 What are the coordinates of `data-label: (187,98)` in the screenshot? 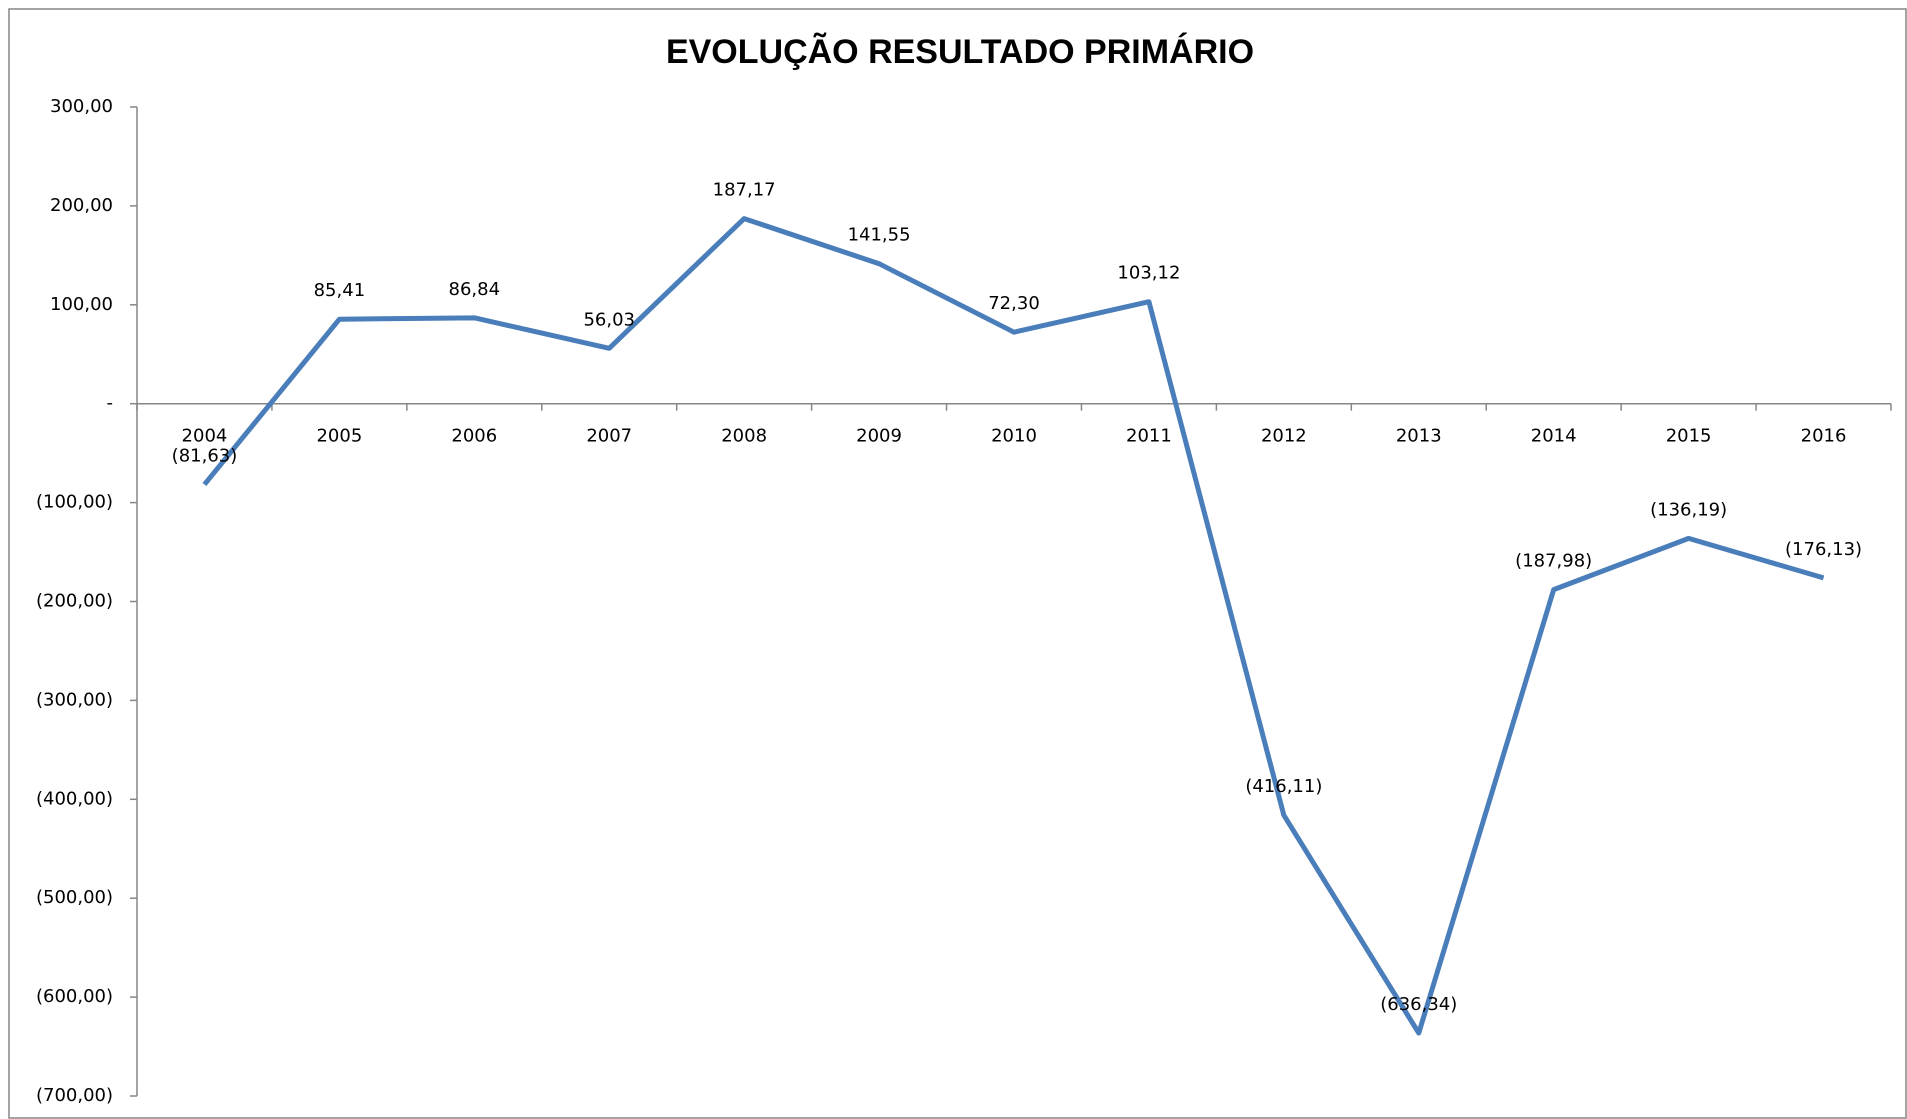 It's located at (1553, 561).